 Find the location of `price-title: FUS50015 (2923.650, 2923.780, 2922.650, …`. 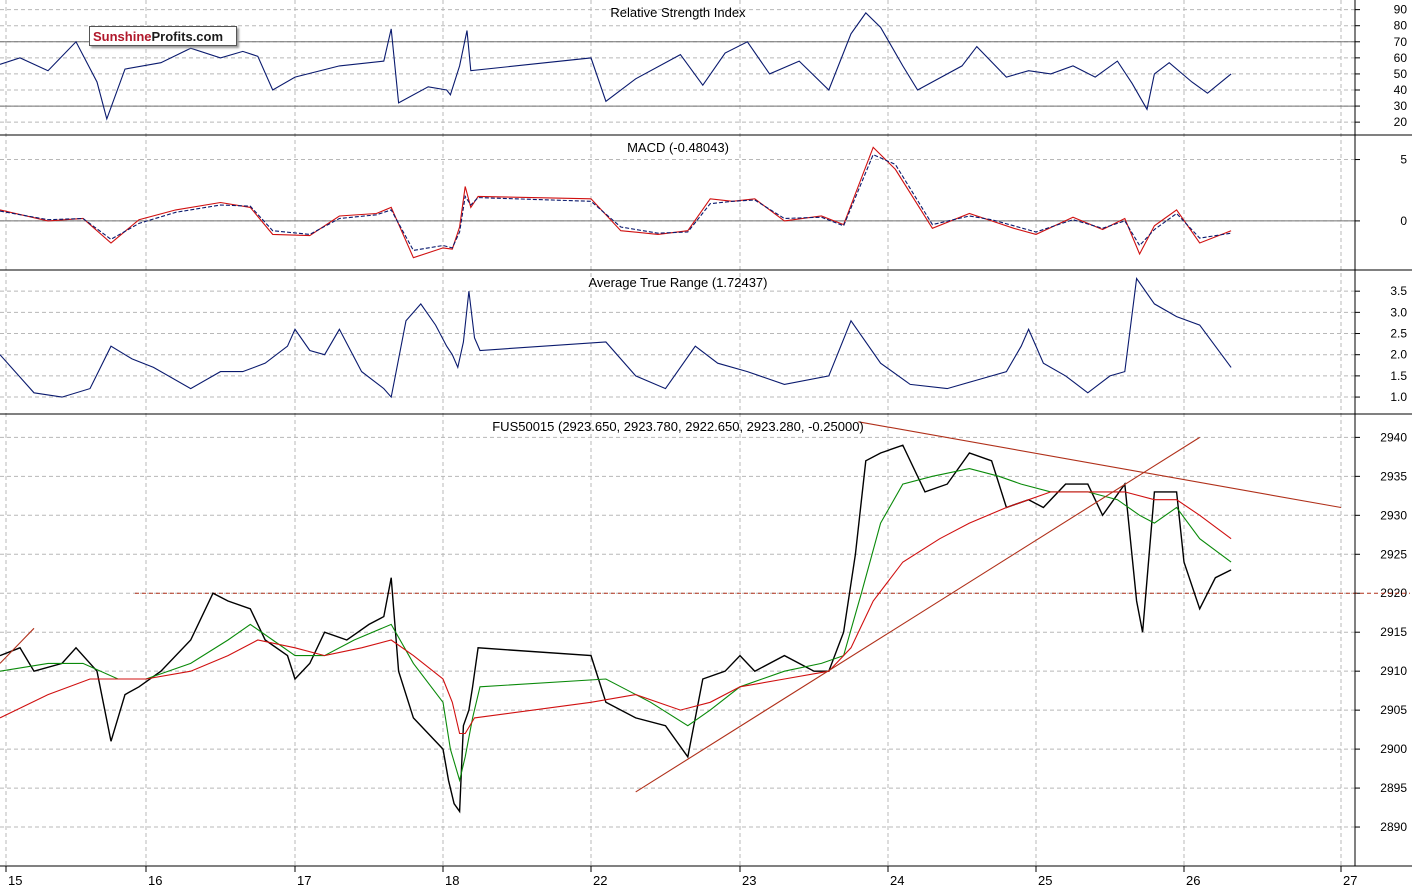

price-title: FUS50015 (2923.650, 2923.780, 2922.650, … is located at coordinates (678, 426).